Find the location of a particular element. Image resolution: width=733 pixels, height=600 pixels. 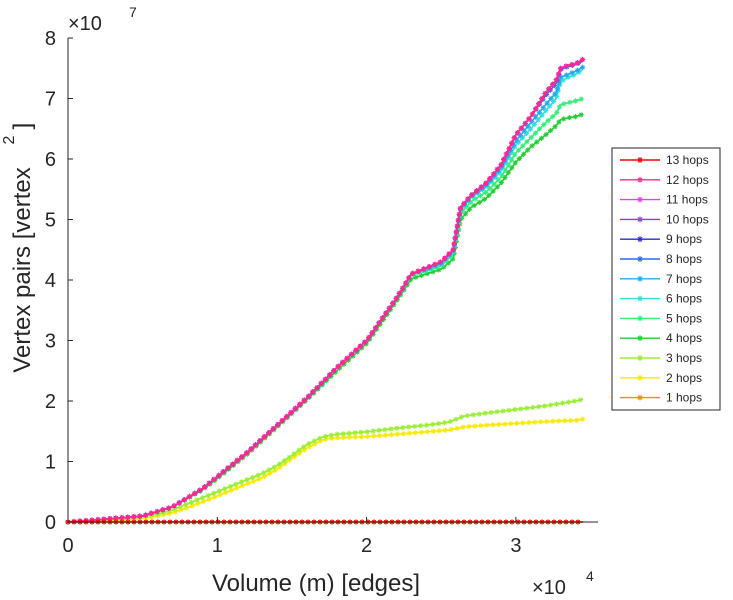

x-ticks: 0 1 2 3 is located at coordinates (291, 537).